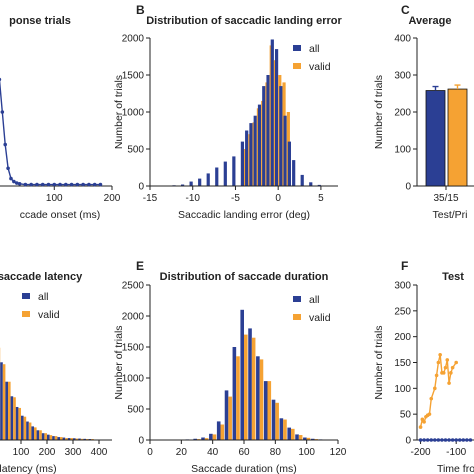 This screenshot has width=474, height=474. Describe the element at coordinates (54, 198) in the screenshot. I see `x-tick-label-a: 100` at that location.